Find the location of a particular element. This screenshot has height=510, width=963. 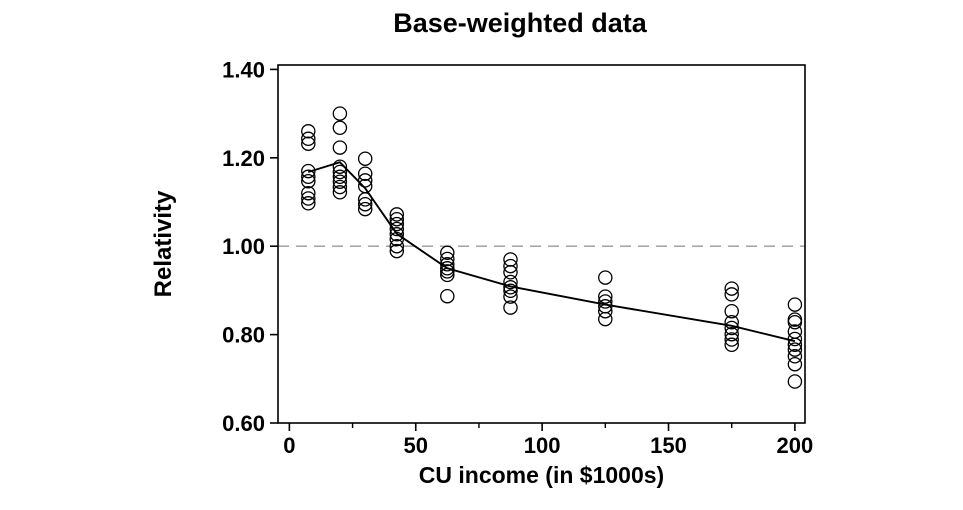

x-tick-label: 200 is located at coordinates (795, 445).